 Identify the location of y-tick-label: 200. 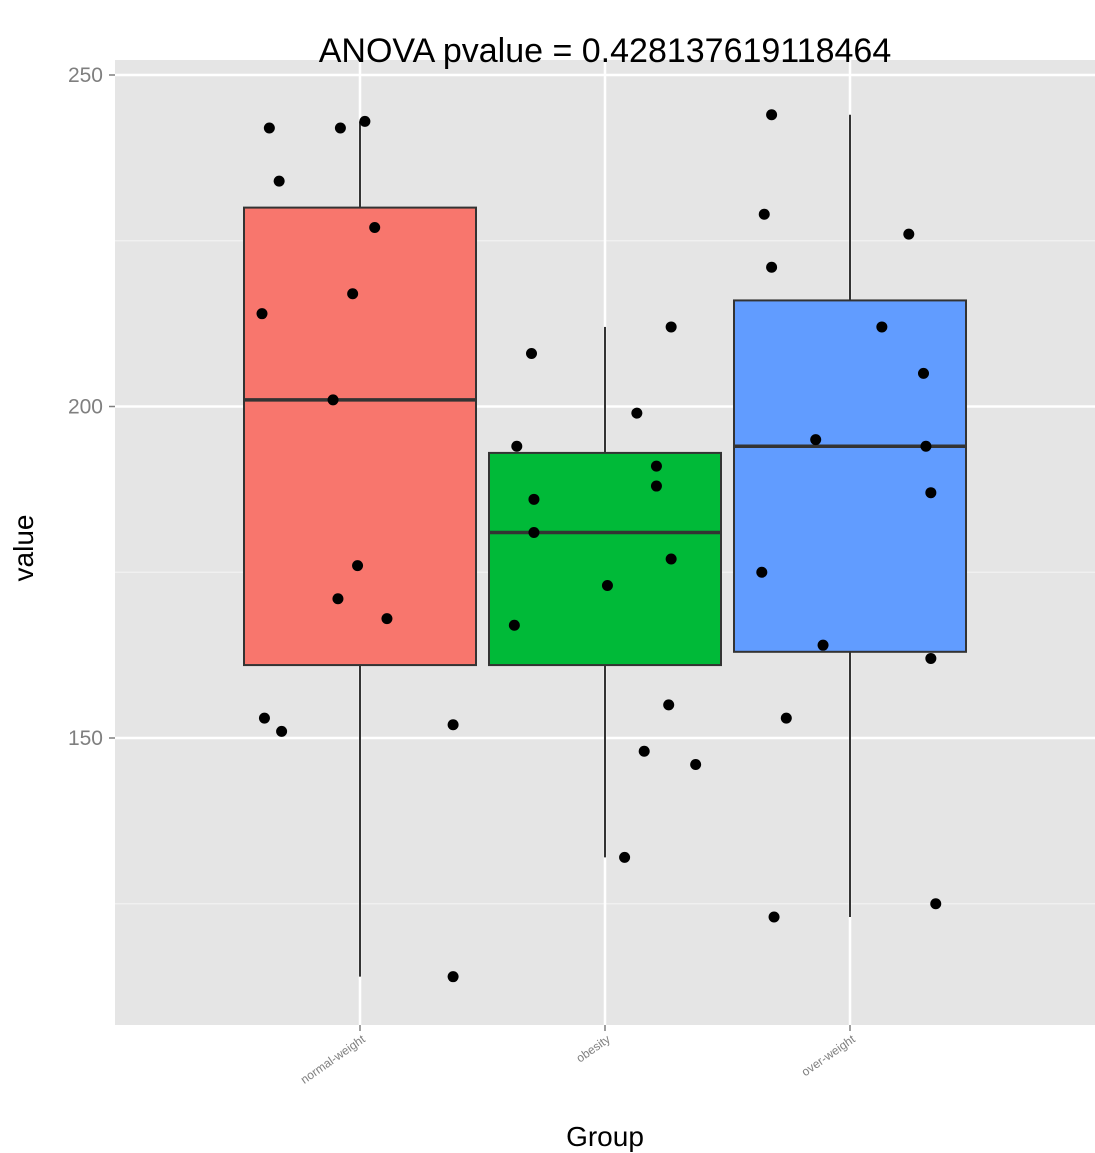
(85, 407).